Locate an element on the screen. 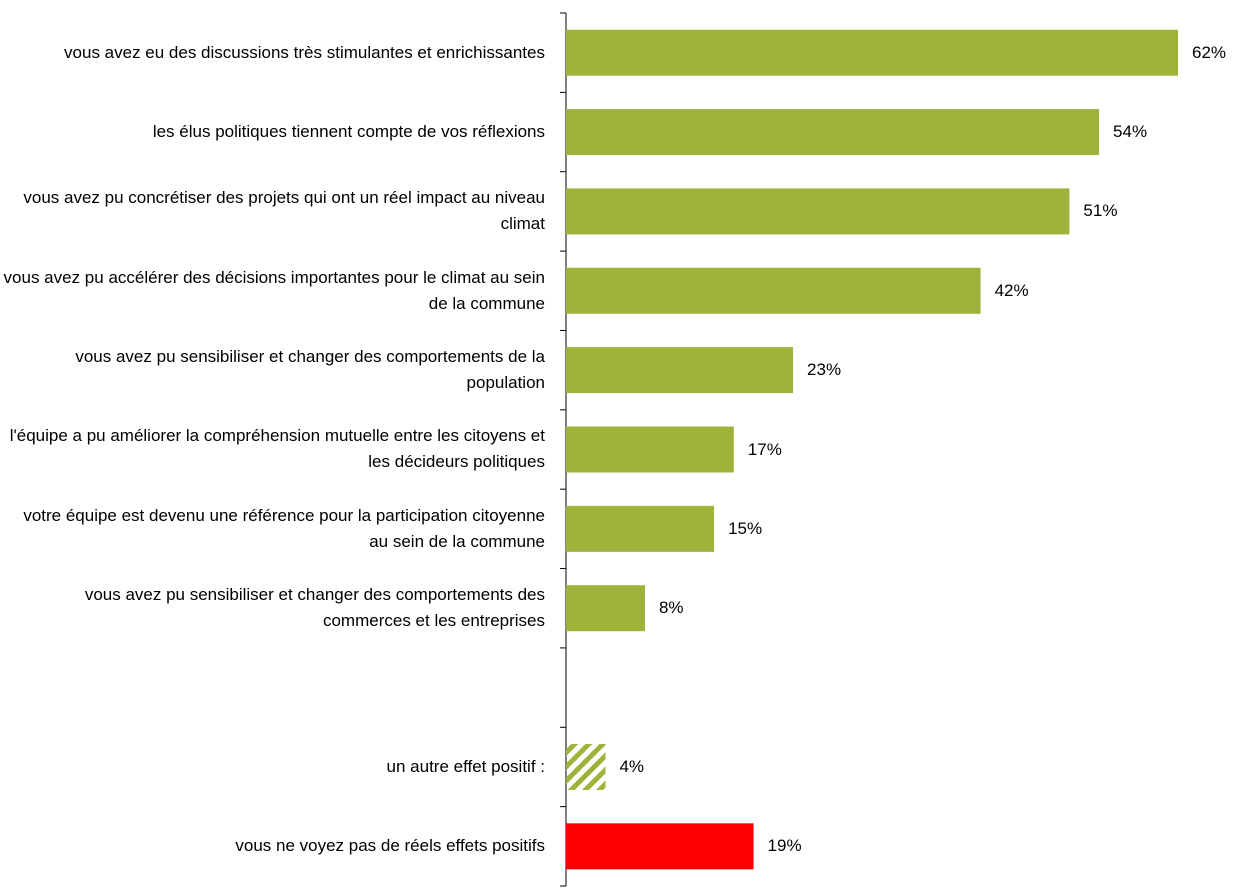 The image size is (1236, 893). value-label: 23% is located at coordinates (824, 370).